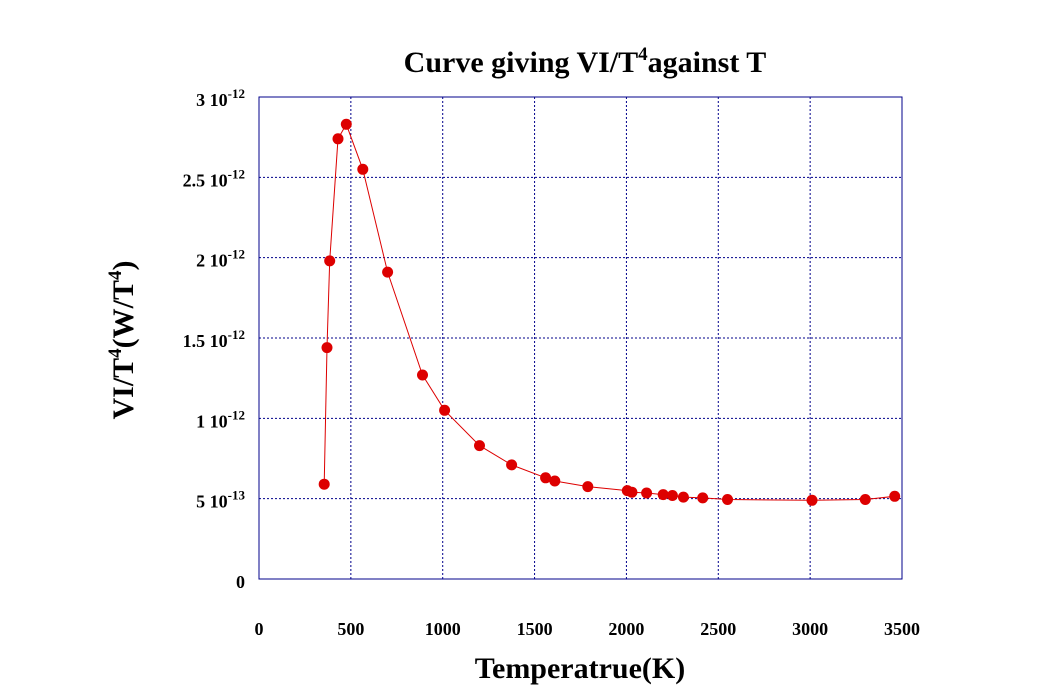 The height and width of the screenshot is (699, 1049). I want to click on y-axis-label: VI/T4(W/T4), so click(122, 339).